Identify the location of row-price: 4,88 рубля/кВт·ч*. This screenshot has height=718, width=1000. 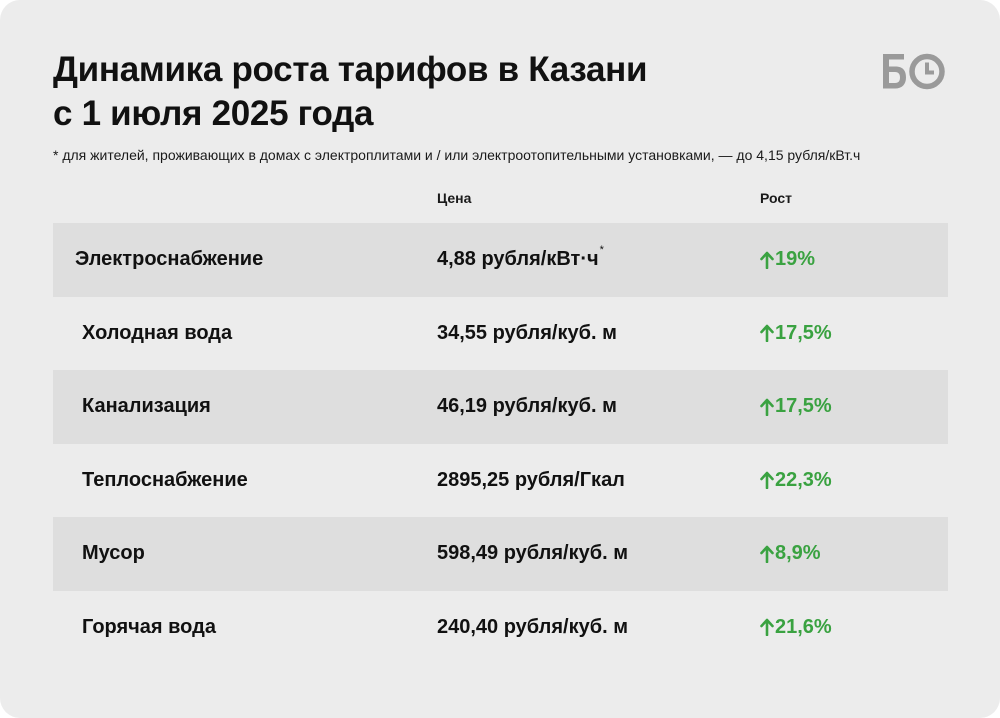
(520, 257).